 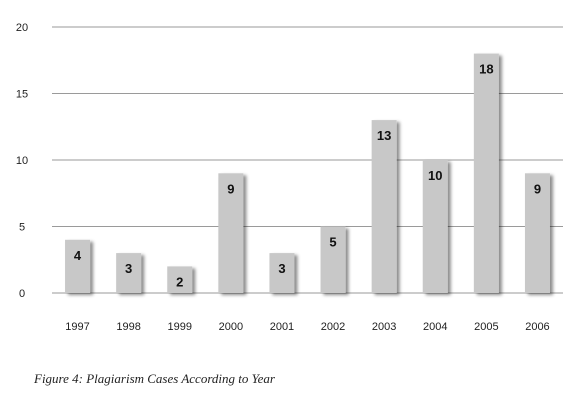 I want to click on x-tick-label: 2003, so click(x=384, y=327).